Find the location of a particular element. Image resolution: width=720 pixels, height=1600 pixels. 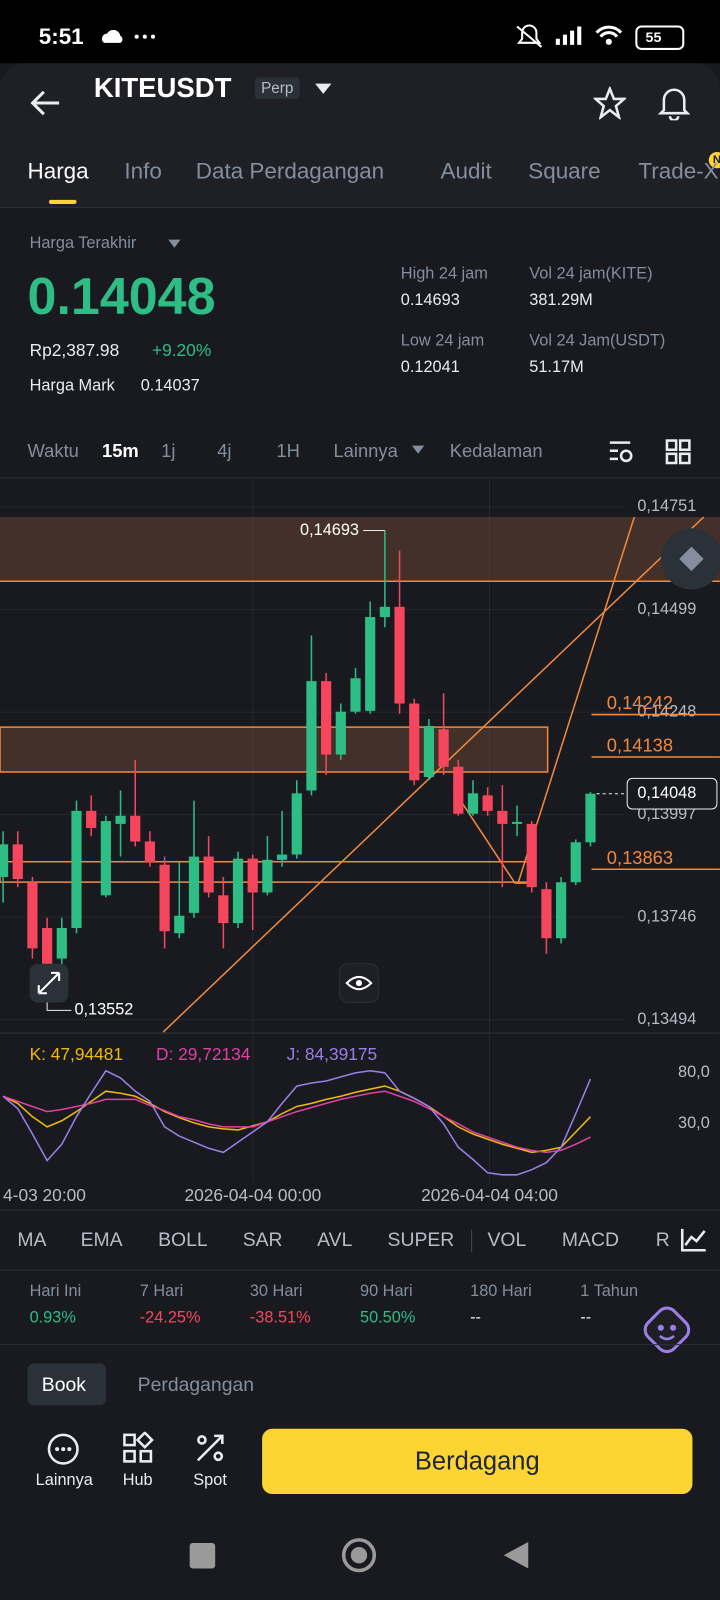

y-tick-label: 0,14499 is located at coordinates (666, 609).